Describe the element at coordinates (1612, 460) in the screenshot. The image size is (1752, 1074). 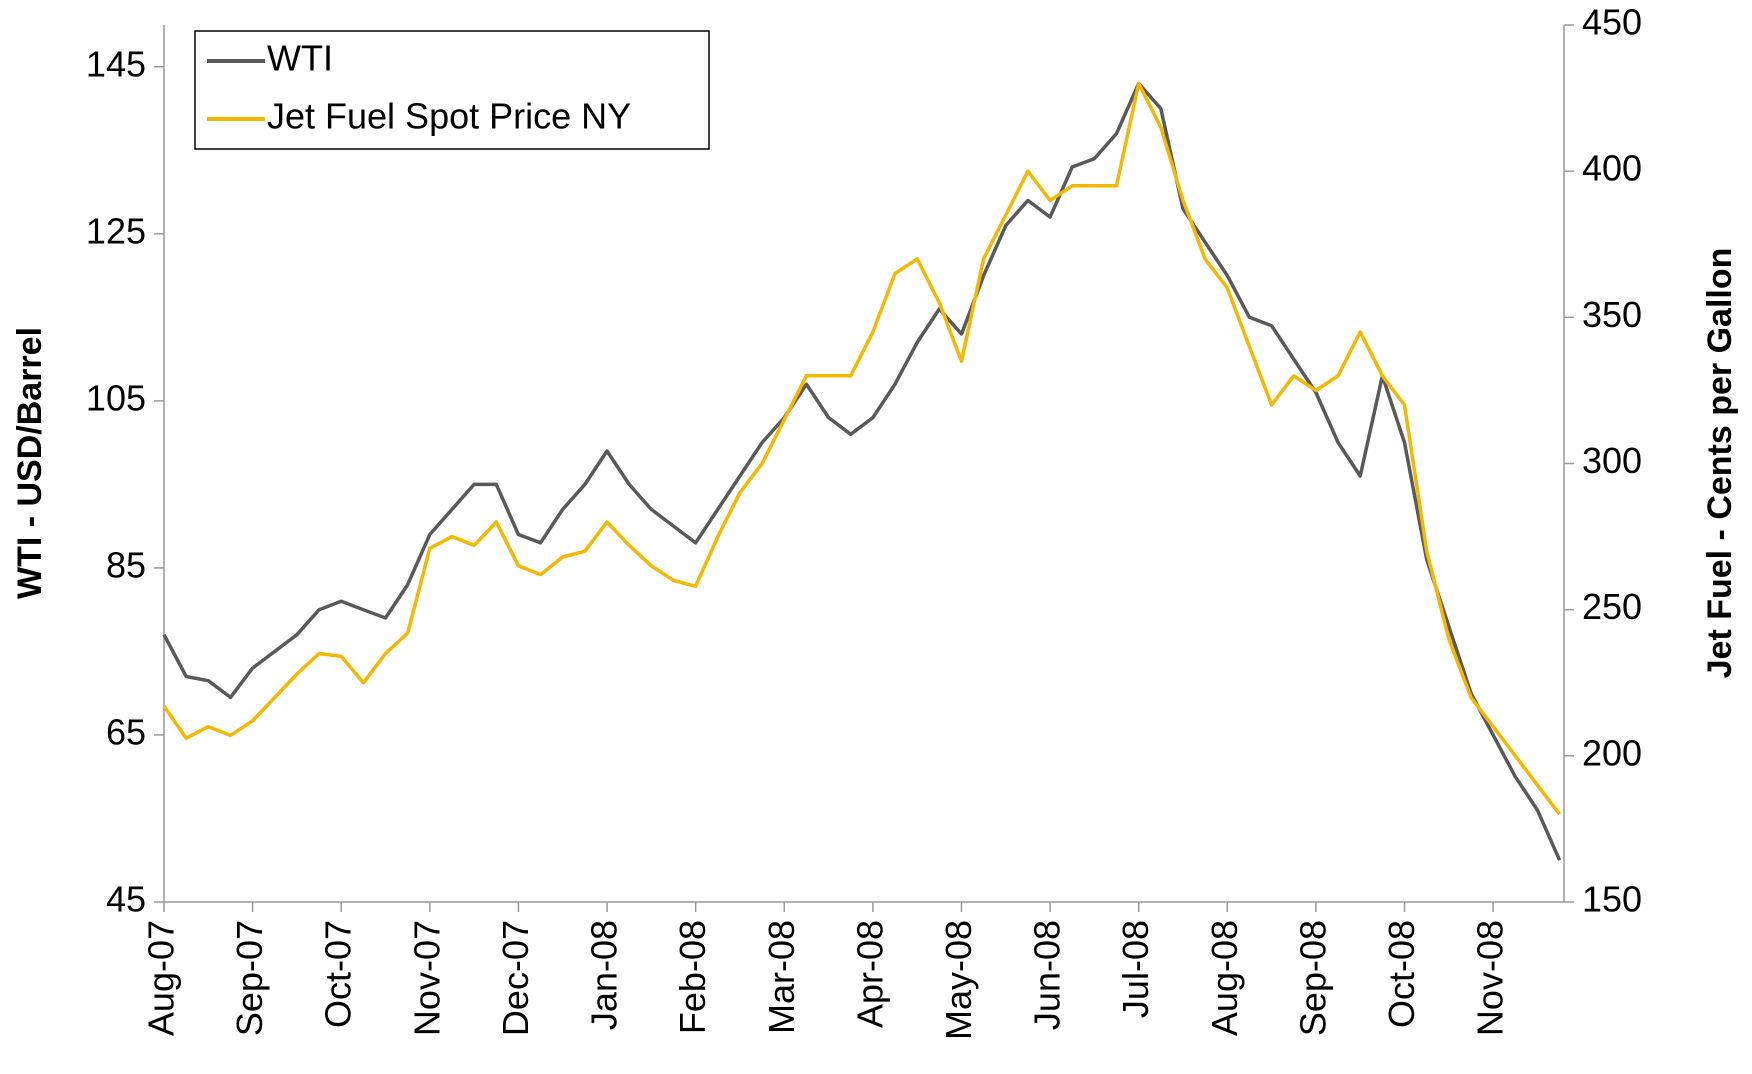
I see `y2-tick-label: 300` at that location.